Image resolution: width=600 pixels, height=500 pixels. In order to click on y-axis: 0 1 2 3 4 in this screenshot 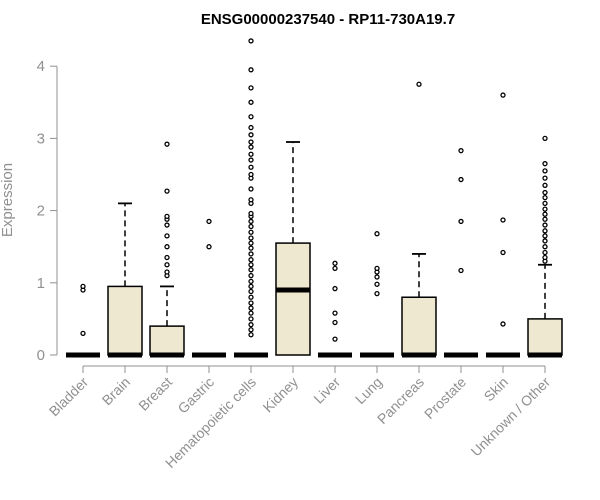, I will do `click(47, 211)`.